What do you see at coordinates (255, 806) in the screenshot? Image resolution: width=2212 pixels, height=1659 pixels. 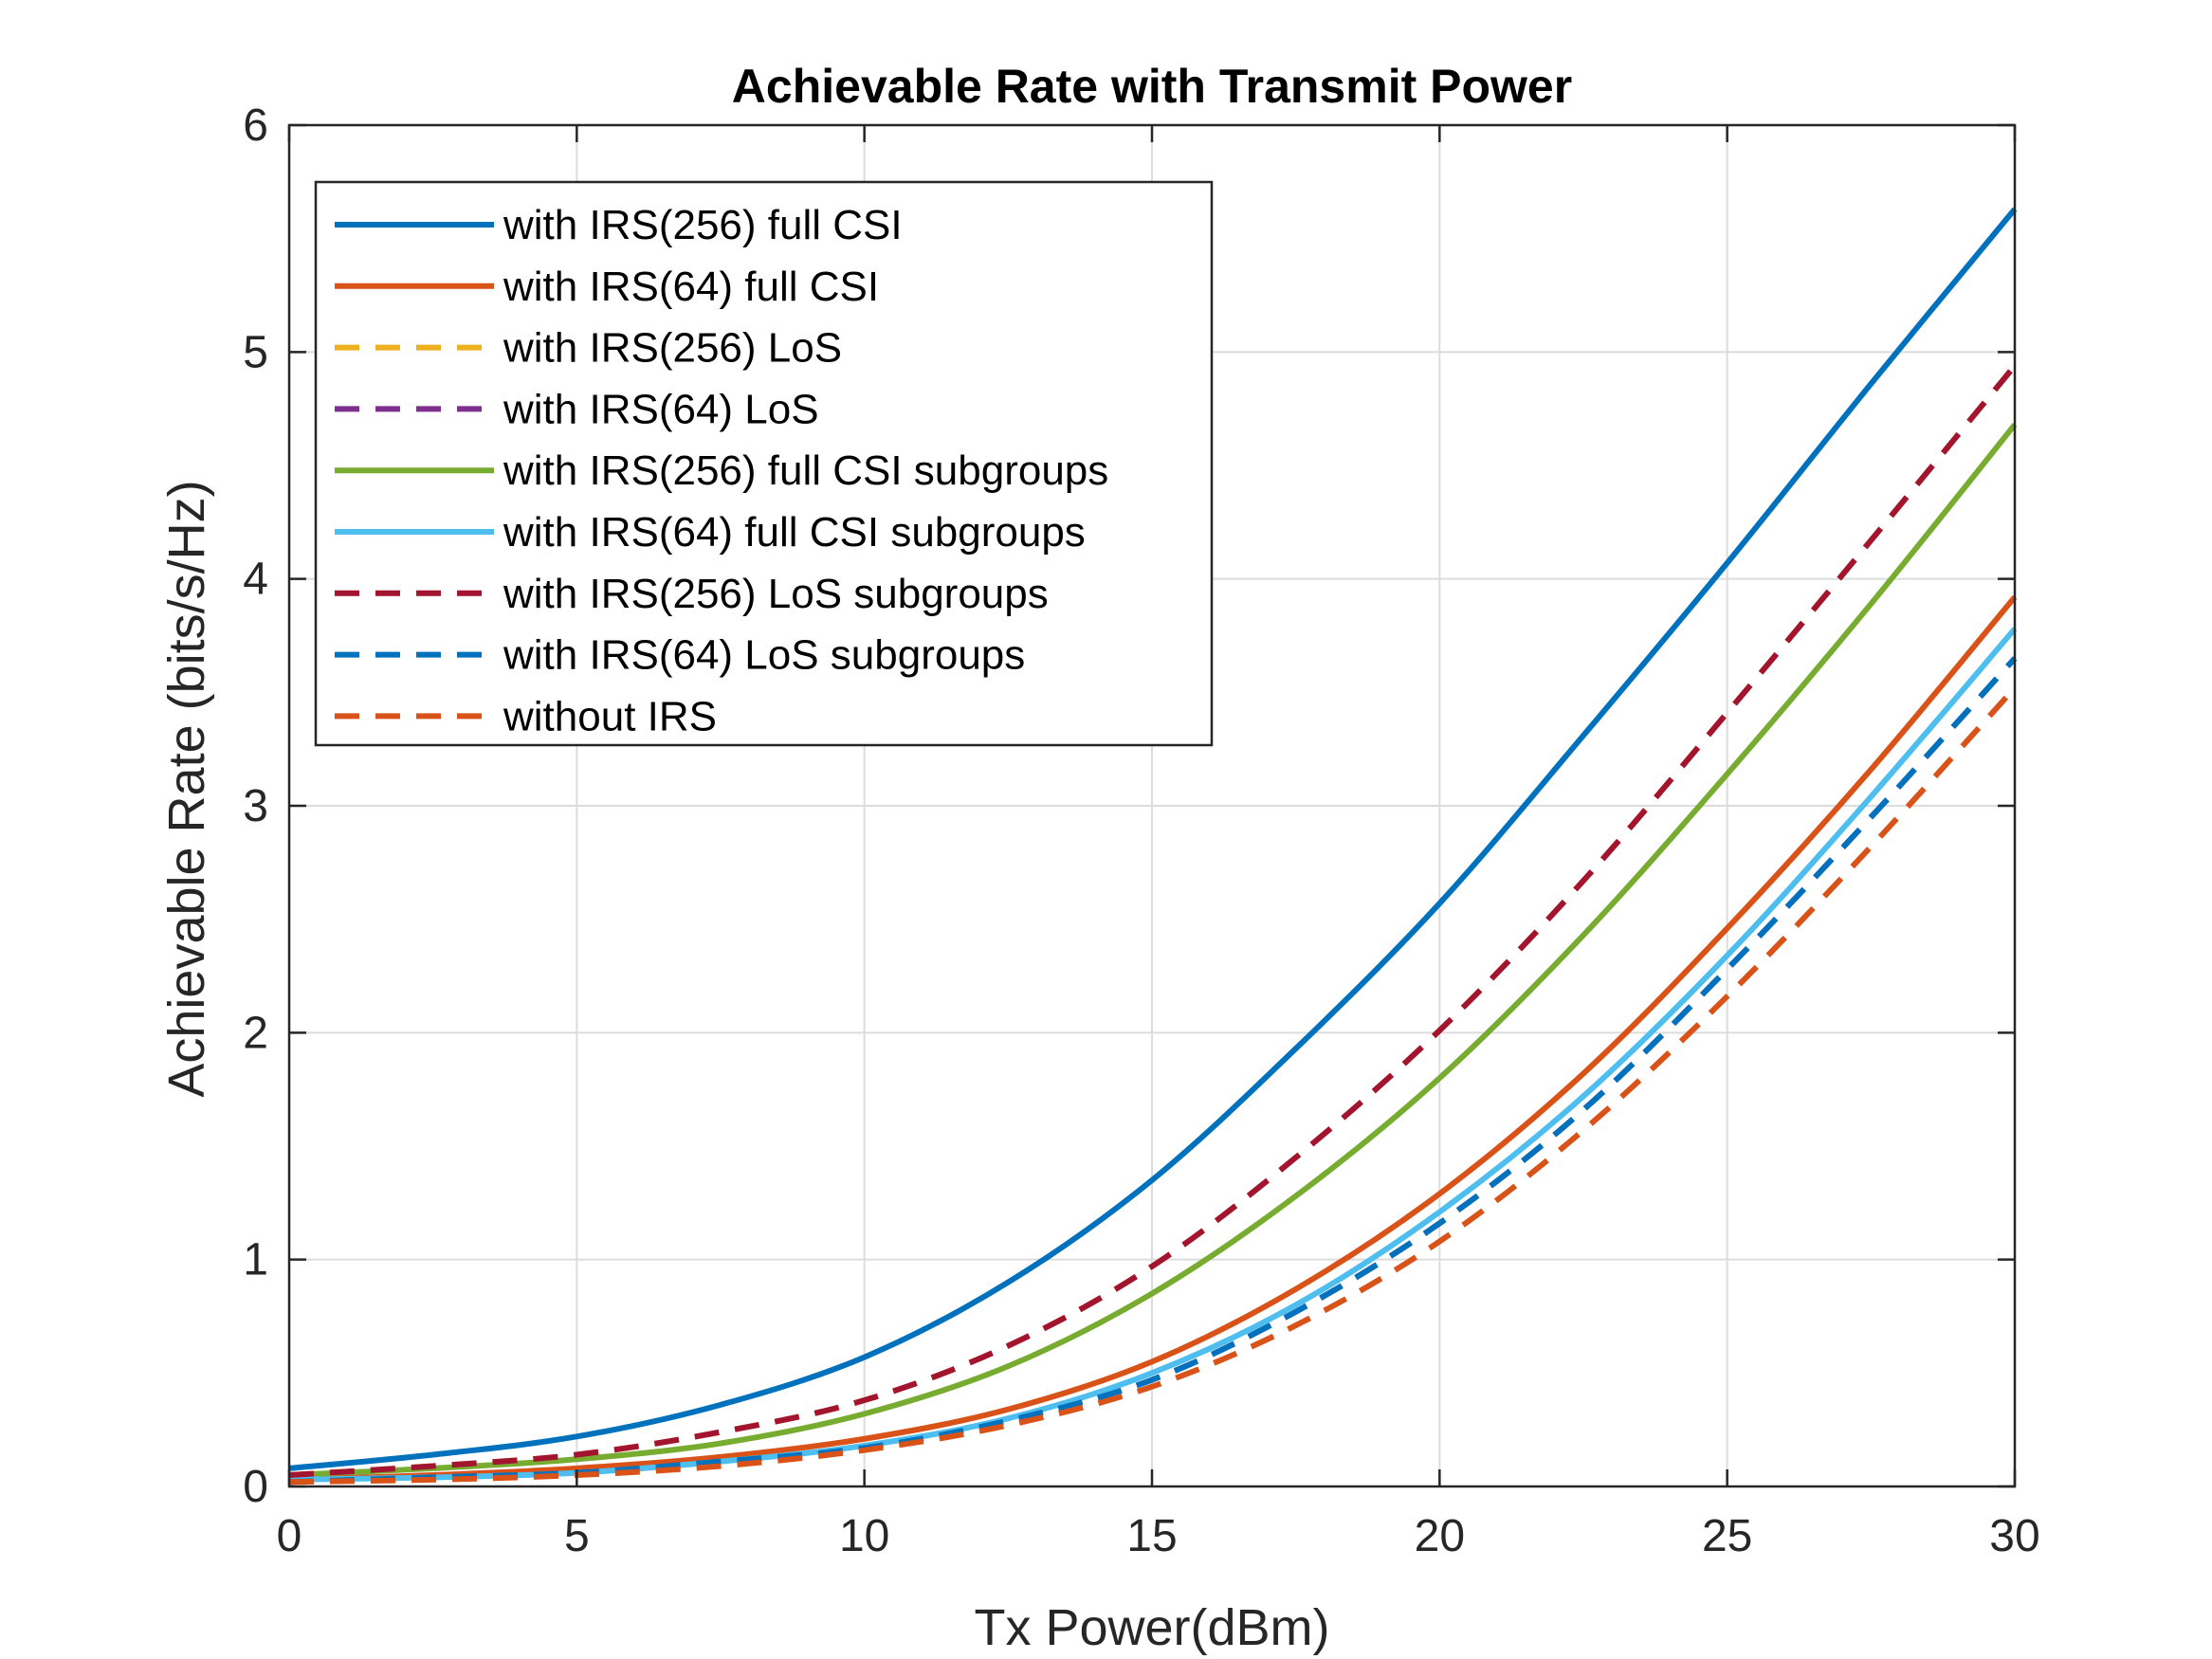 I see `y-tick-label: 3` at bounding box center [255, 806].